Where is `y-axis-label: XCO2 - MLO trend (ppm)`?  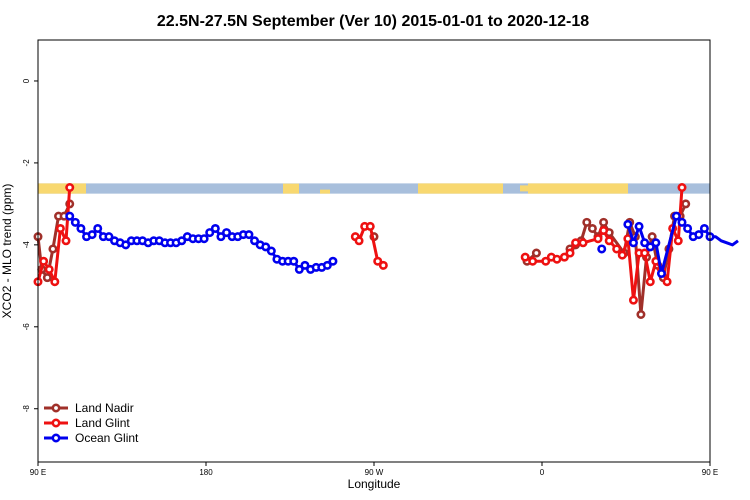 y-axis-label: XCO2 - MLO trend (ppm) is located at coordinates (7, 251).